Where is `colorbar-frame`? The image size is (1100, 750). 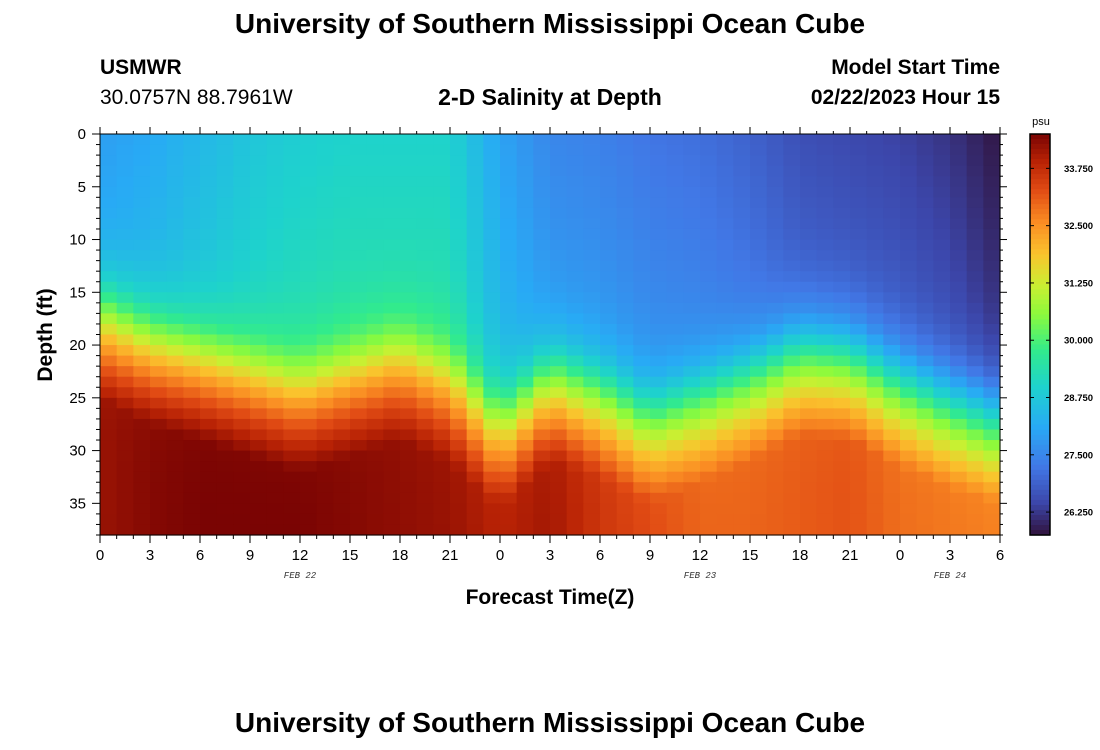 colorbar-frame is located at coordinates (1040, 334).